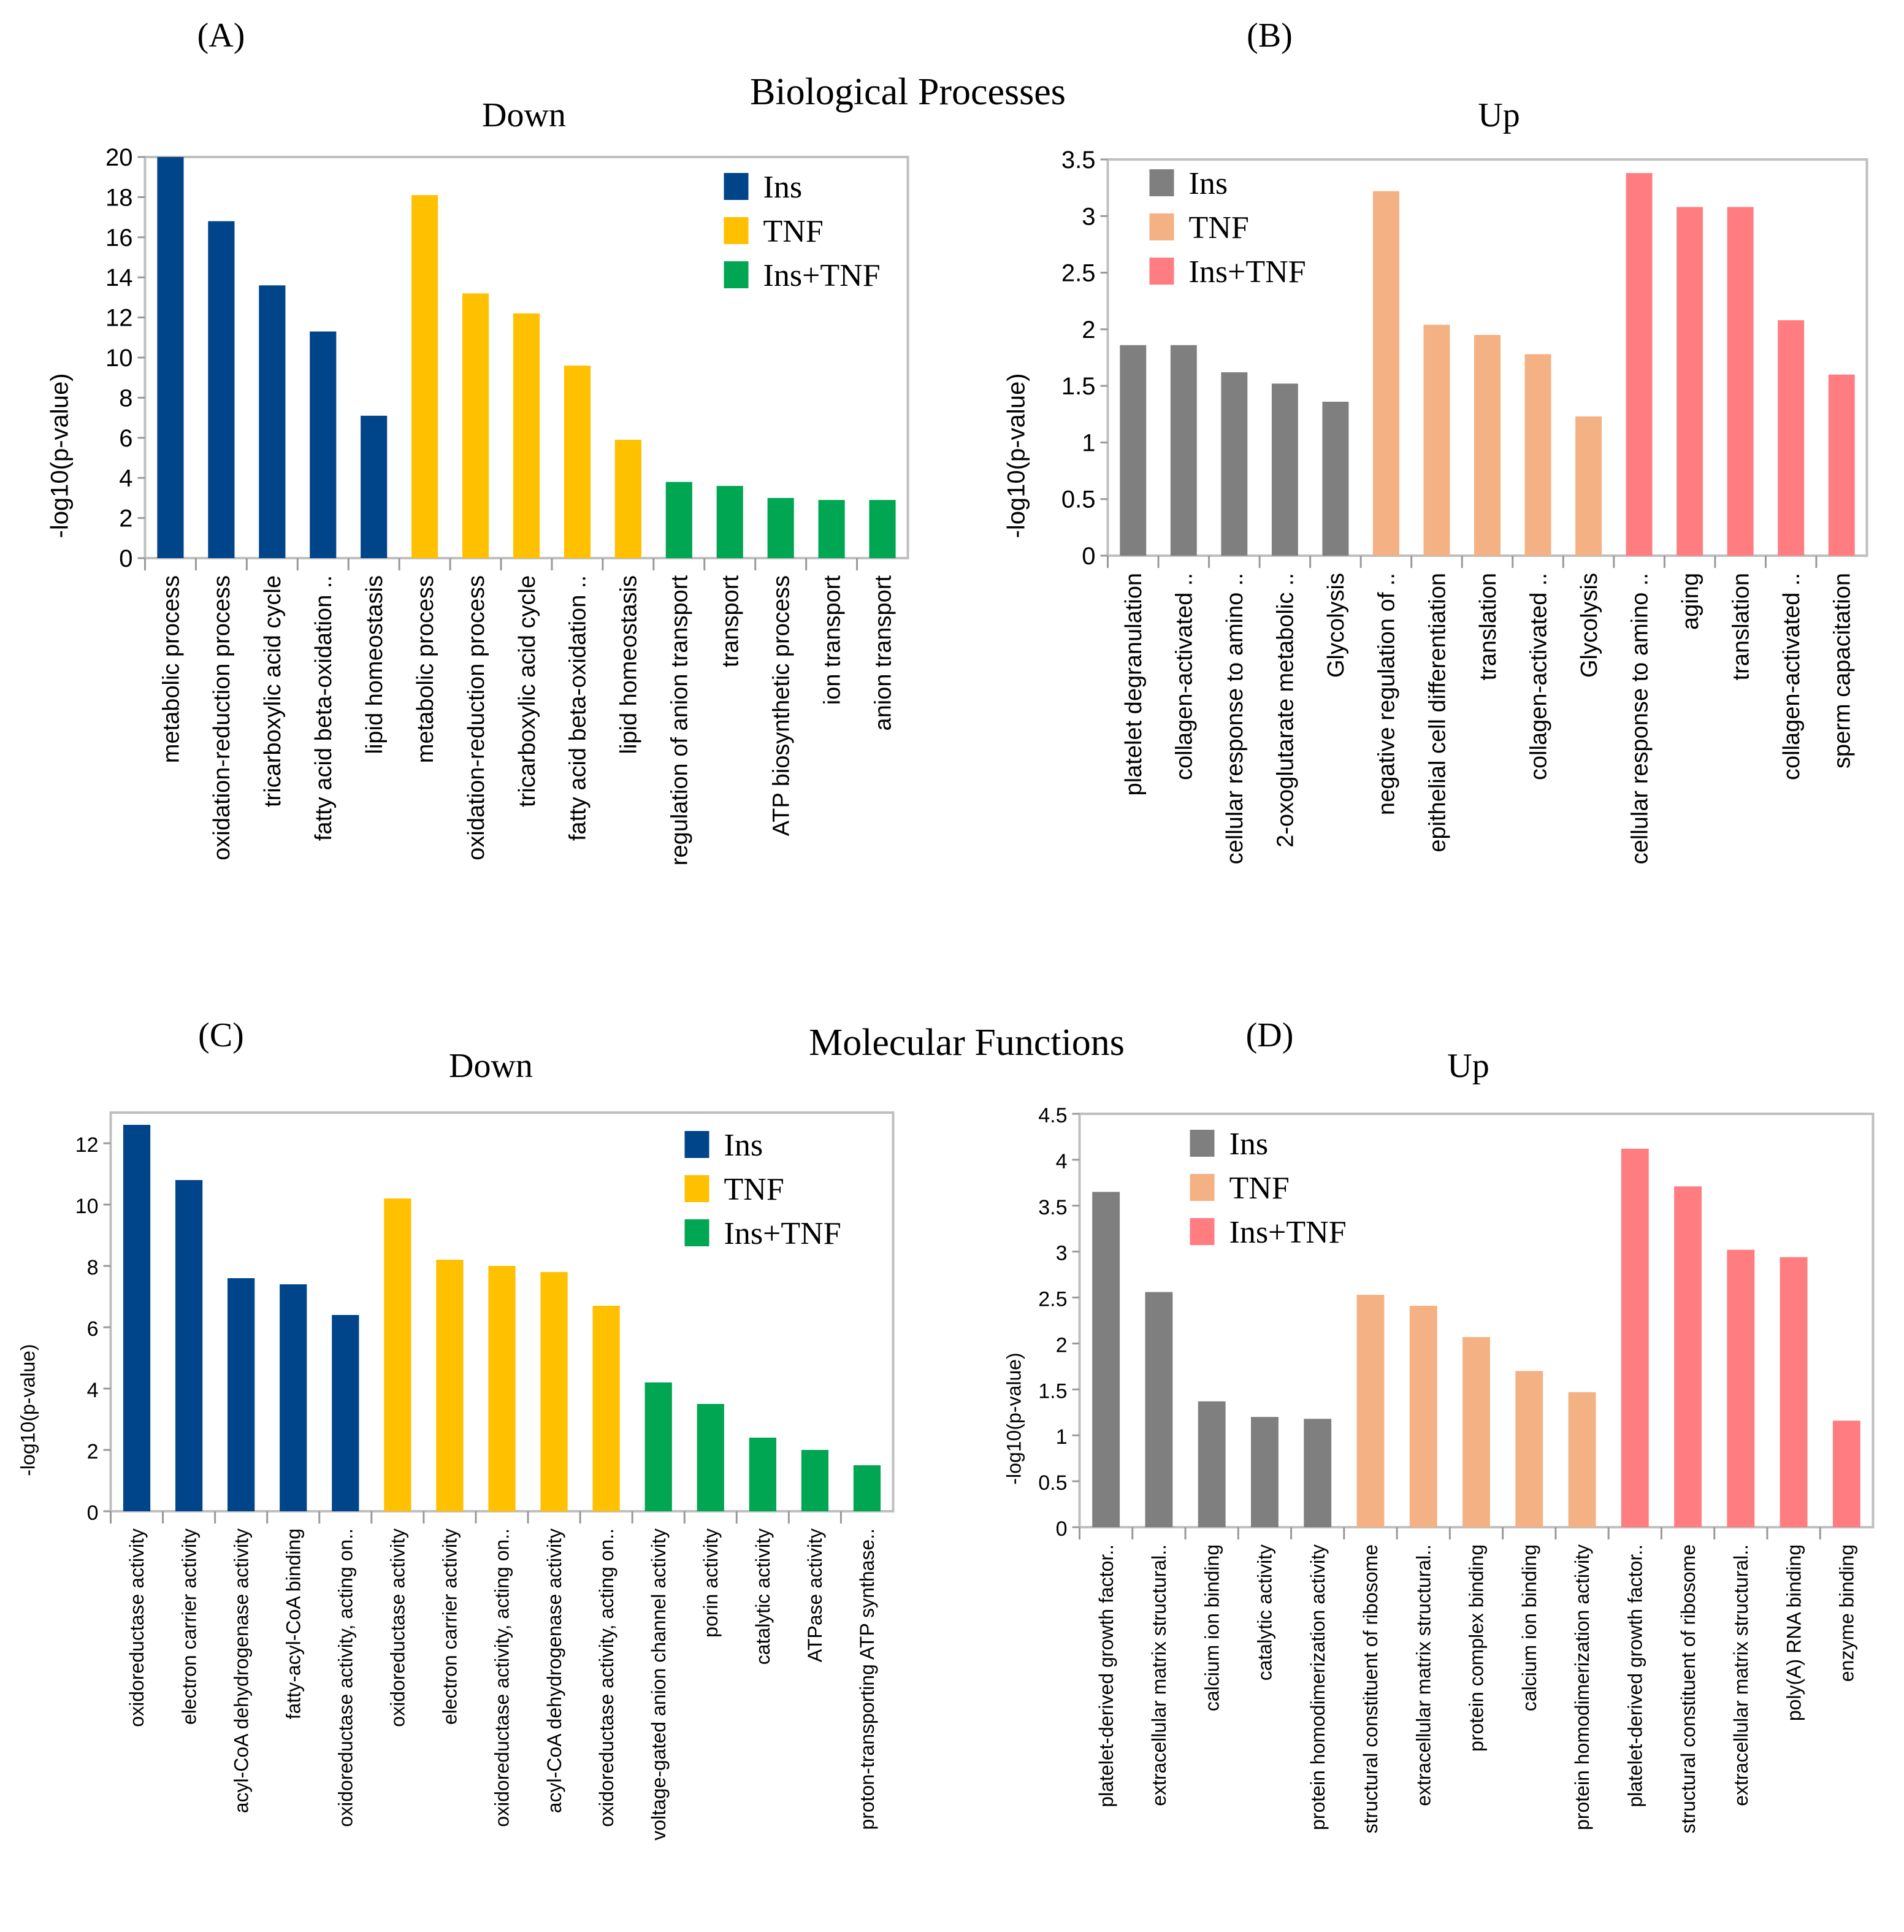 Image resolution: width=1904 pixels, height=1932 pixels. I want to click on x-tick-label: acyl-CoA dehydrogenase activity, so click(554, 1670).